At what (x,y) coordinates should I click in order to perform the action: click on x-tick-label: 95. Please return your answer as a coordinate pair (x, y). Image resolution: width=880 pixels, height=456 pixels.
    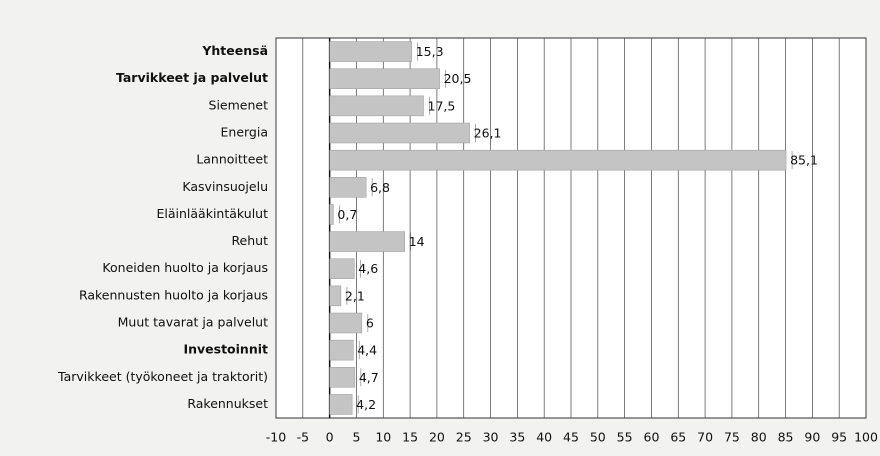
    Looking at the image, I should click on (839, 437).